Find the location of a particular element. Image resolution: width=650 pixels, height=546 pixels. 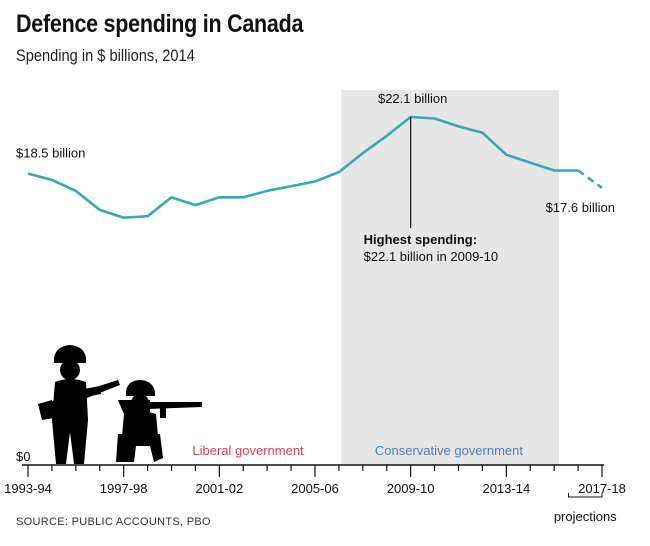

spending-line-projected is located at coordinates (590, 179).